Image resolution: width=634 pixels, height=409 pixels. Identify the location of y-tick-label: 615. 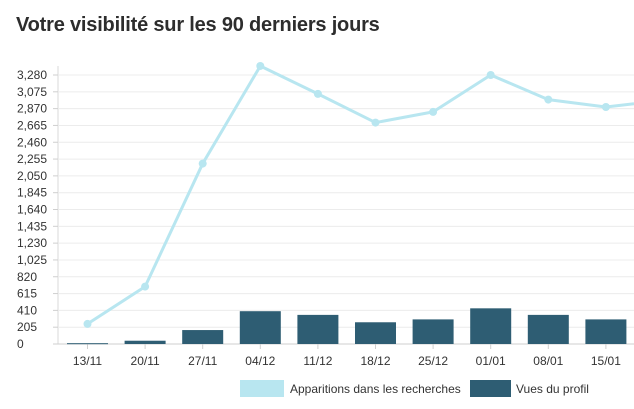
(27, 294).